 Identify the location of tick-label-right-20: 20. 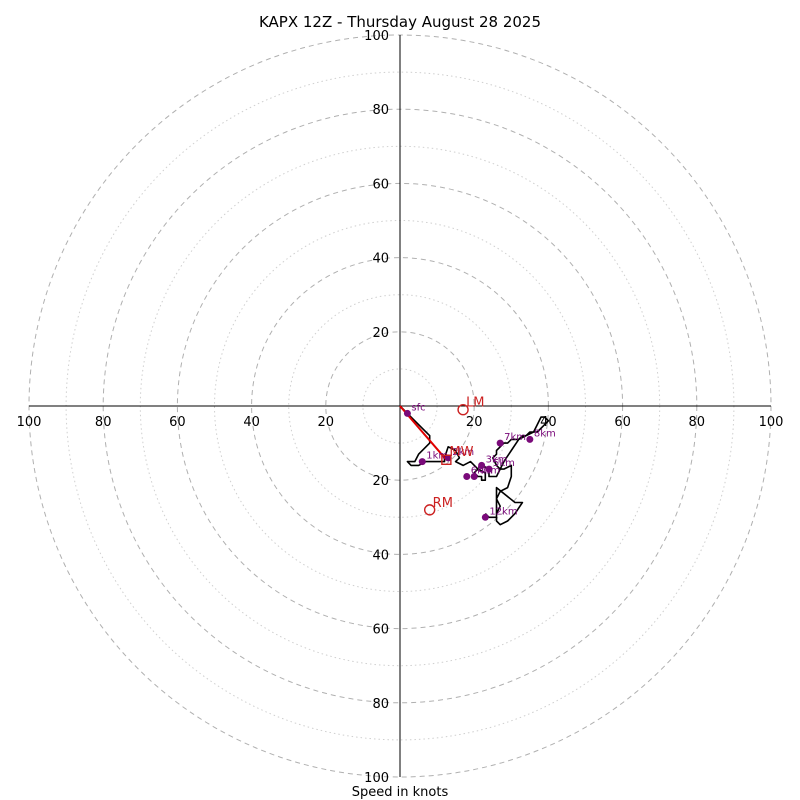
(474, 422).